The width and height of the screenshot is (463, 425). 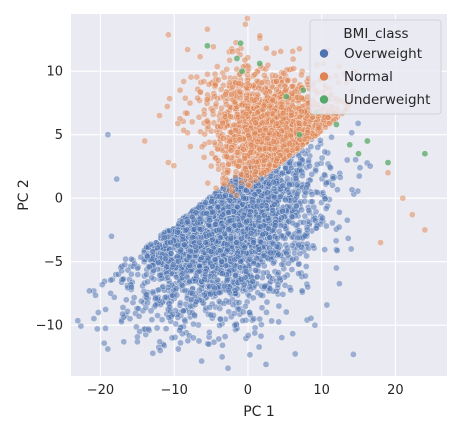 I want to click on y-tick-label: 0, so click(x=59, y=199).